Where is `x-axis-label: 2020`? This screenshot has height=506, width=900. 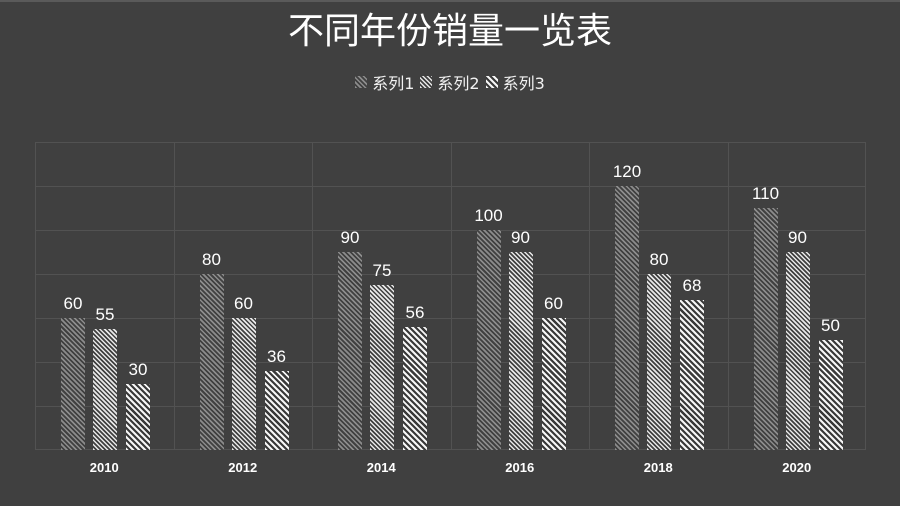 x-axis-label: 2020 is located at coordinates (797, 467).